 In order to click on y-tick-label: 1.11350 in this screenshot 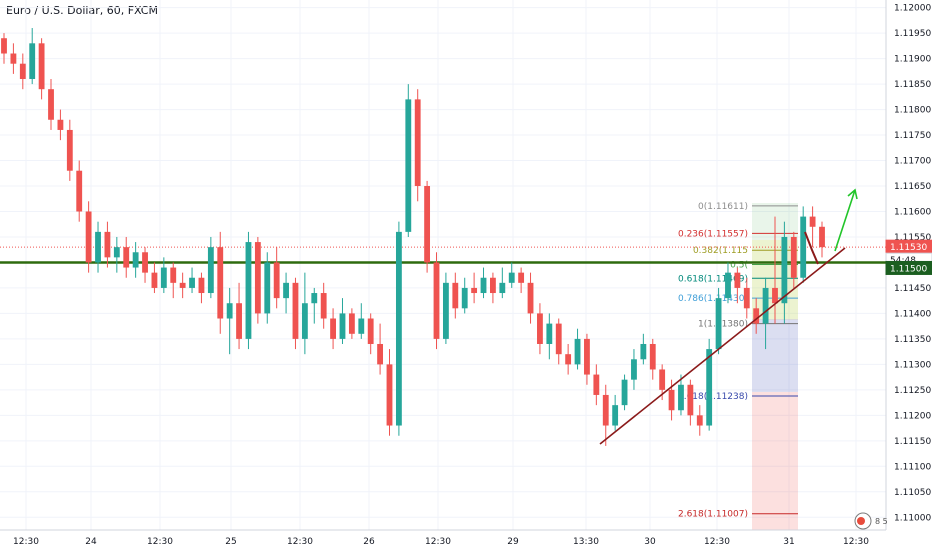, I will do `click(912, 340)`.